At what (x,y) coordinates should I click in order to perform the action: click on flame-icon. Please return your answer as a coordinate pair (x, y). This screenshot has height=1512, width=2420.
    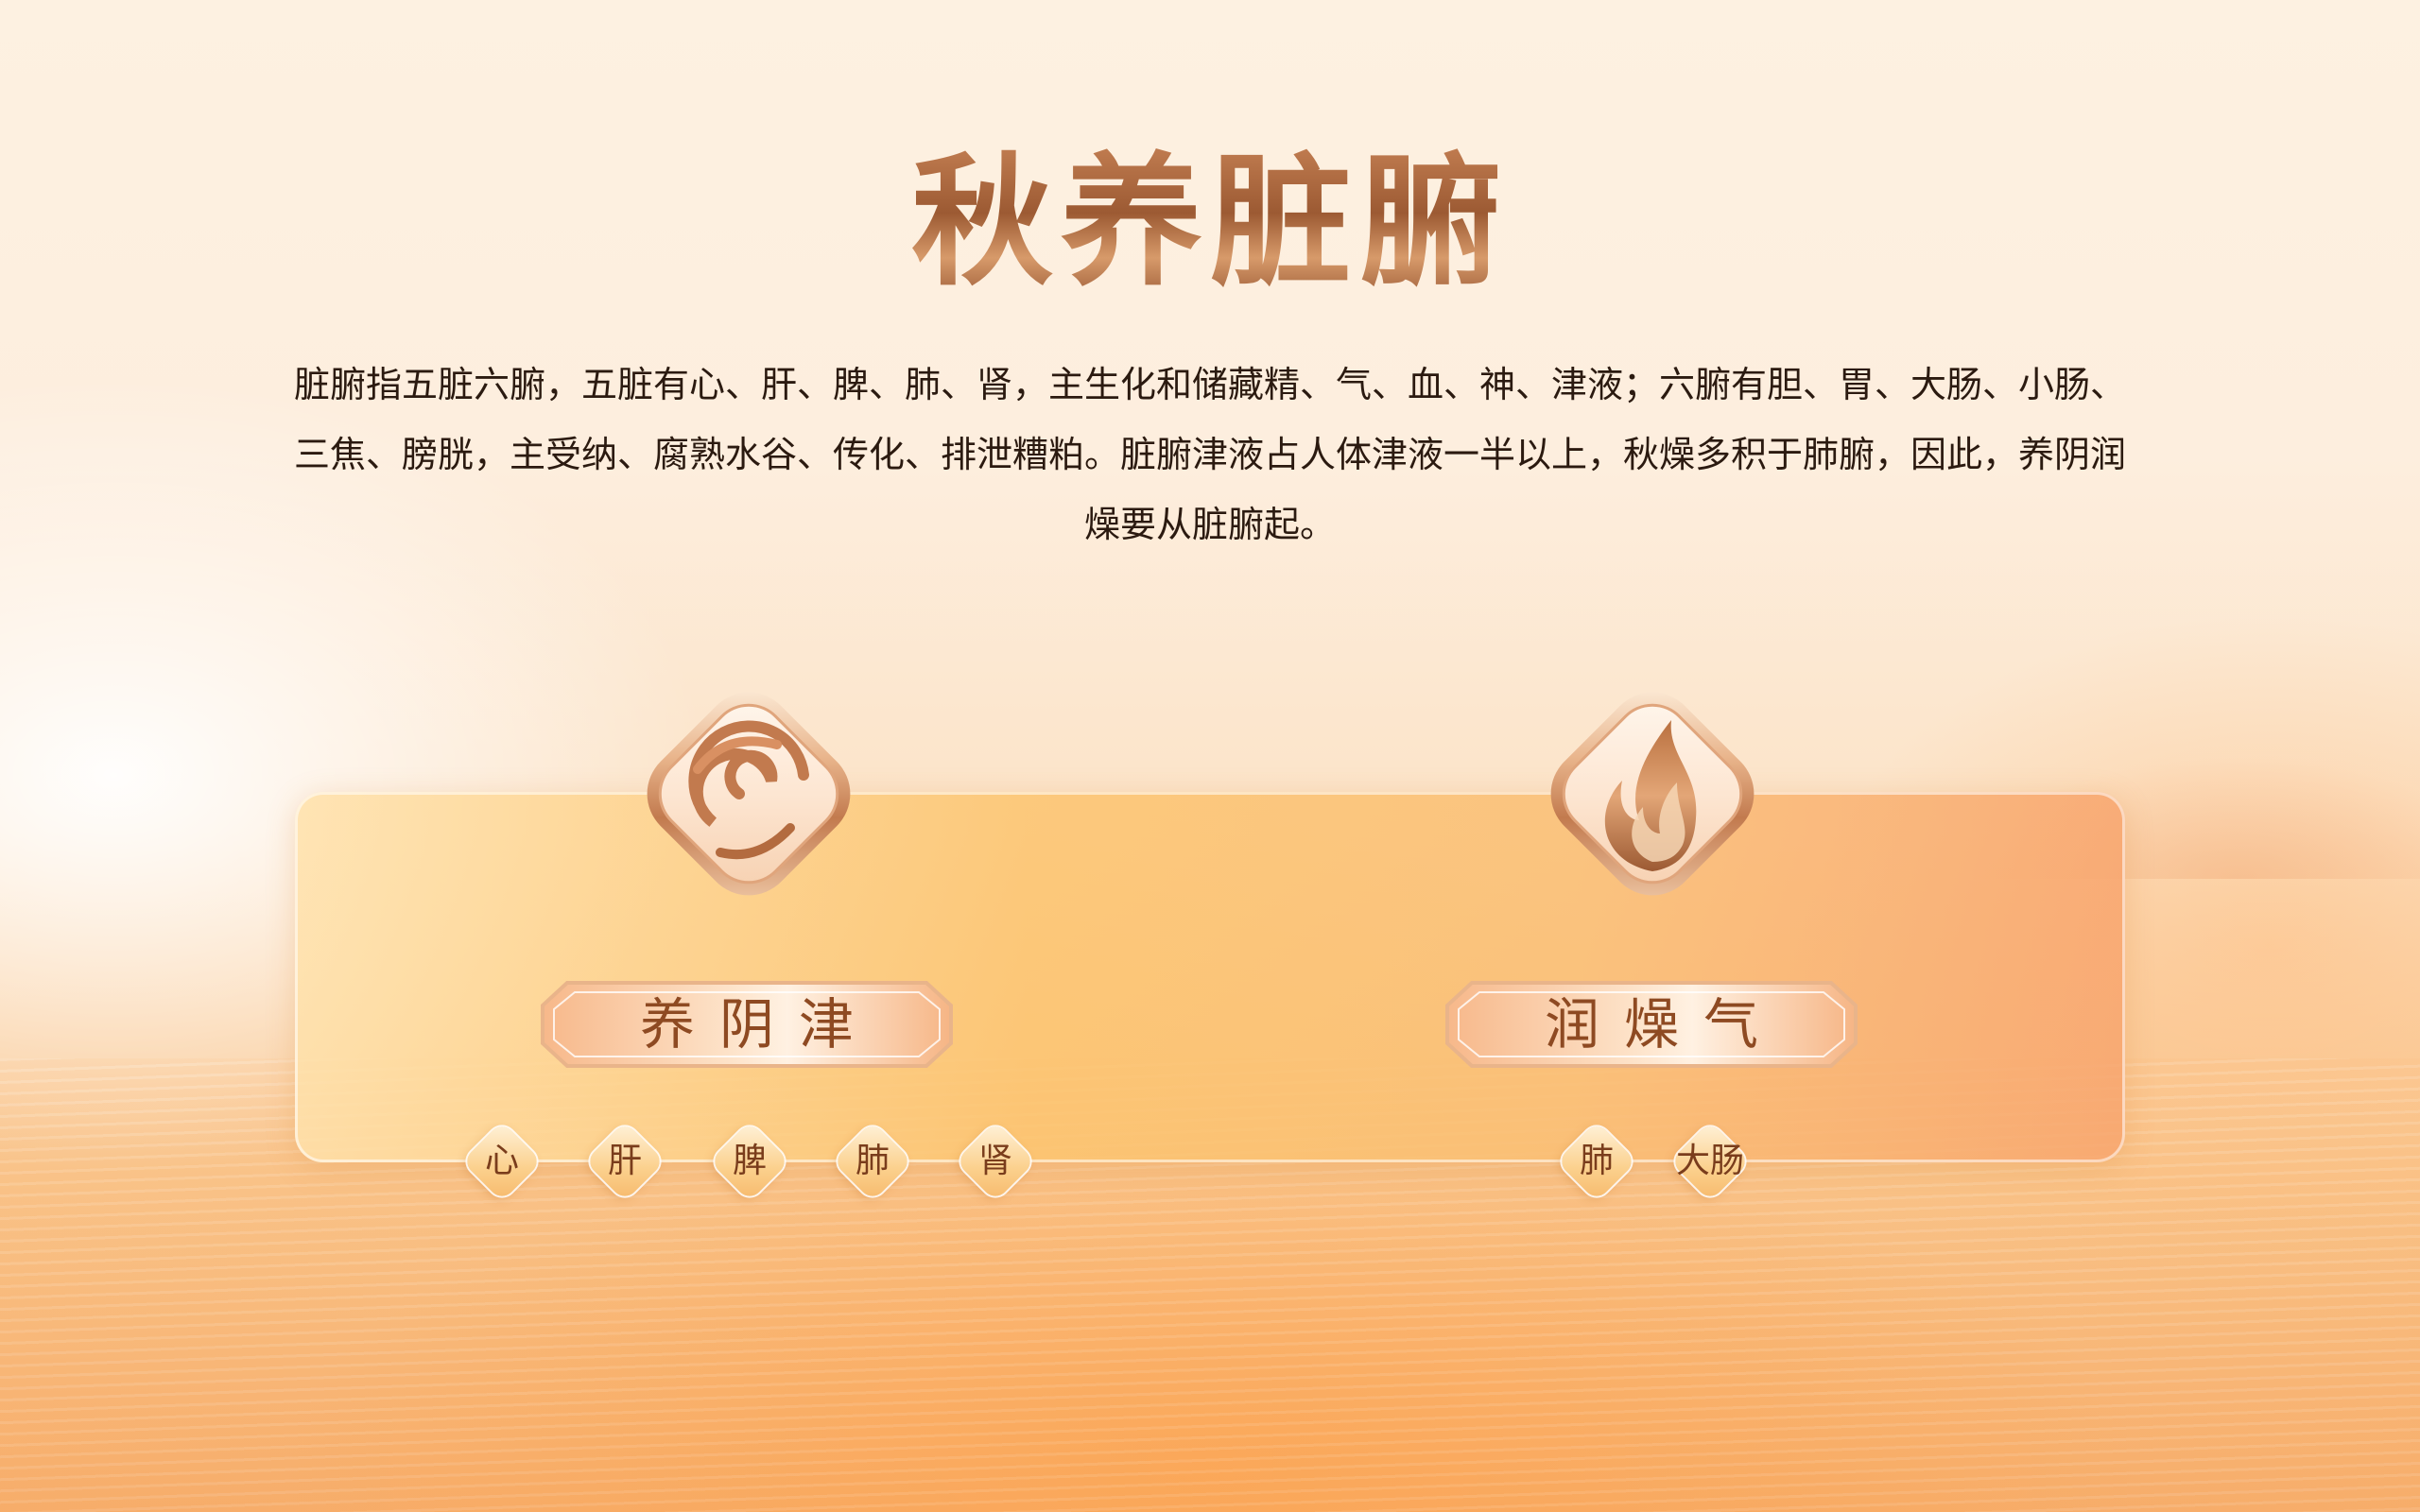
    Looking at the image, I should click on (1652, 794).